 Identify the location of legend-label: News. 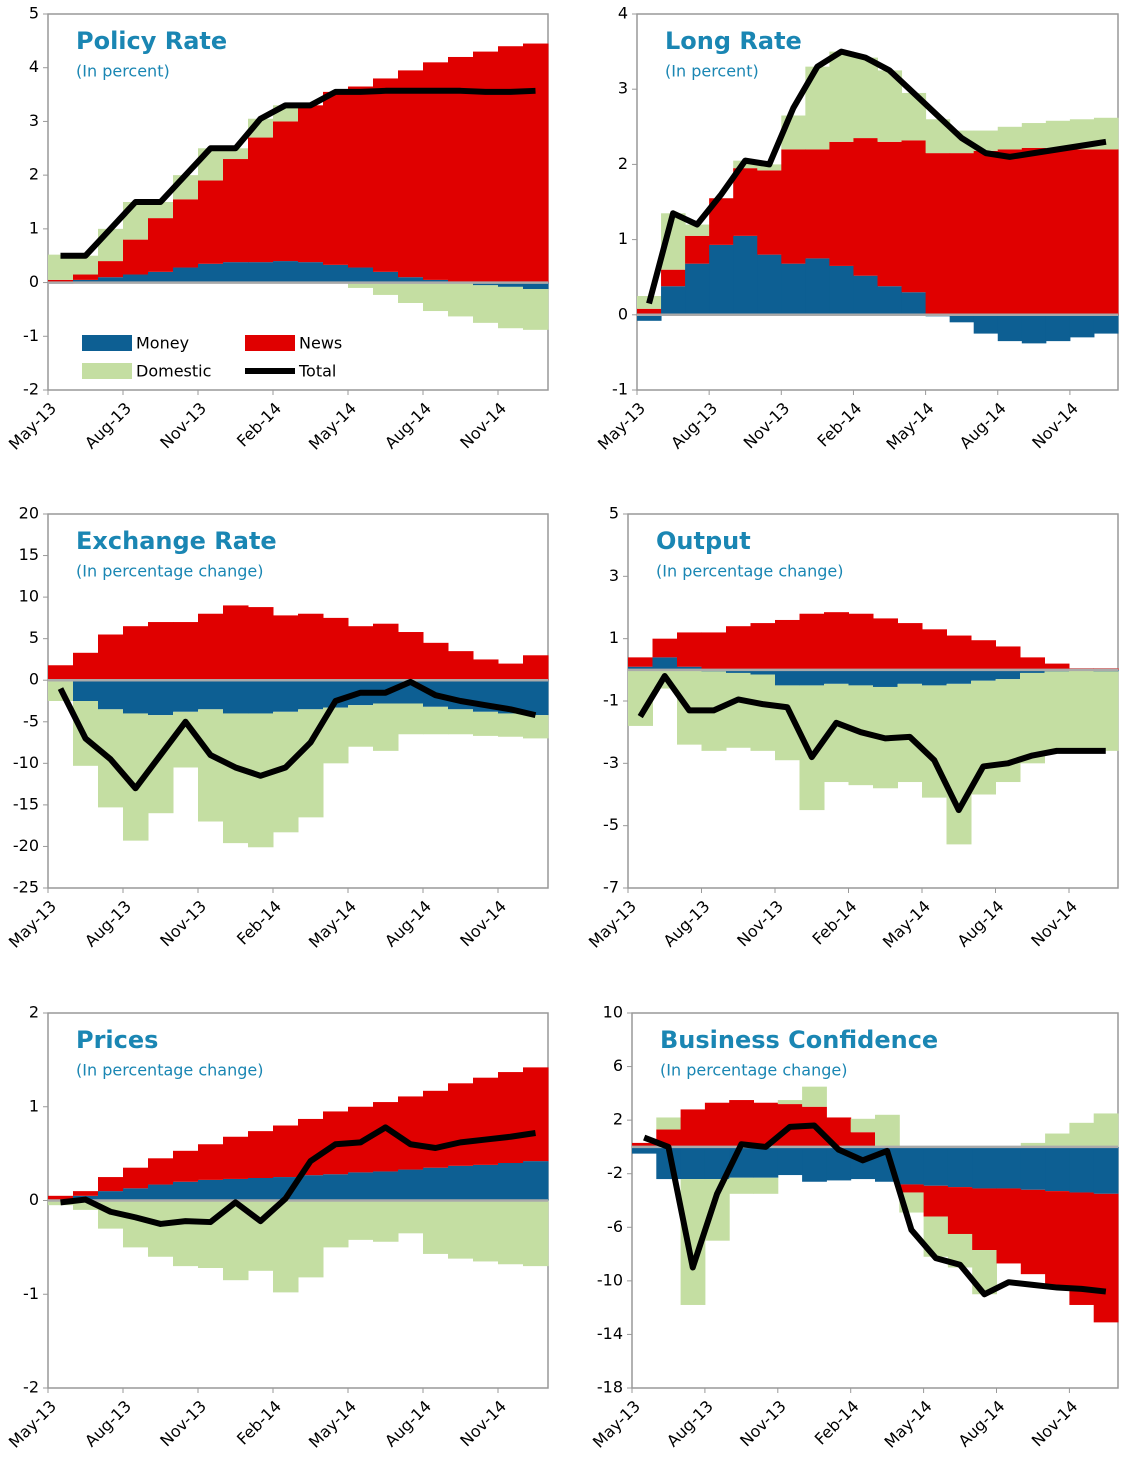
(320, 343).